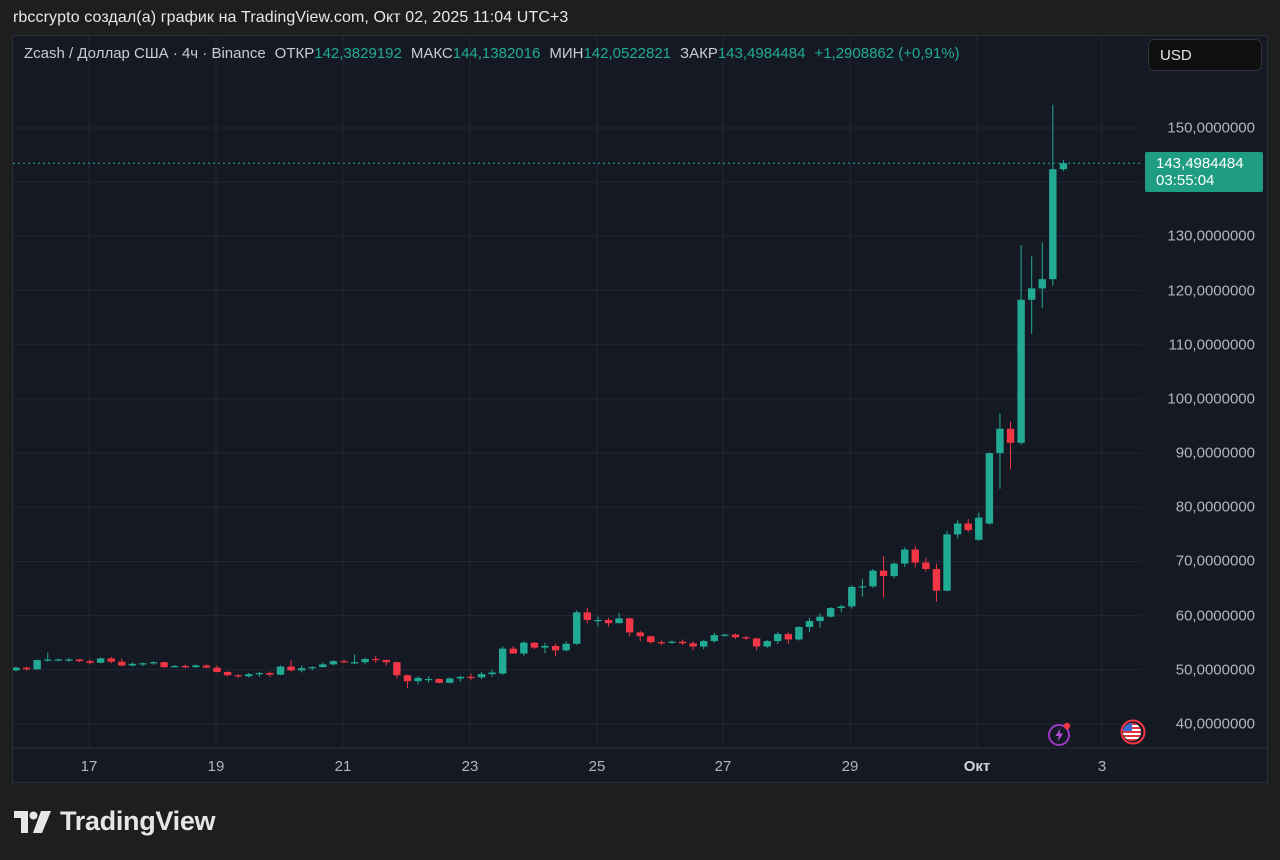 This screenshot has width=1280, height=860. I want to click on lightning-icon, so click(1060, 734).